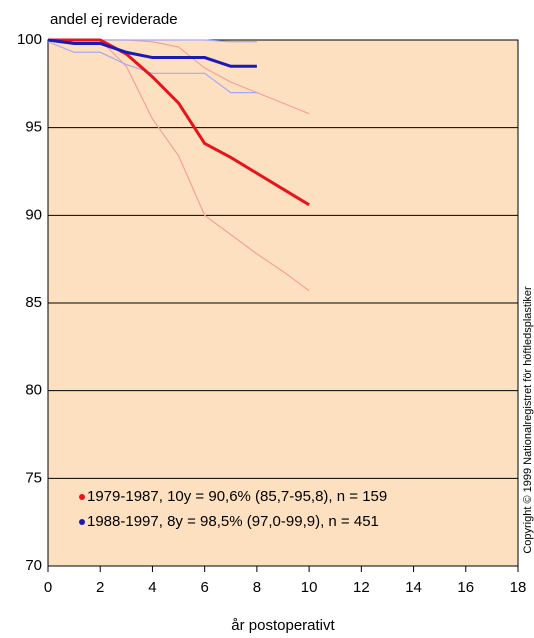 The width and height of the screenshot is (534, 638). I want to click on x-axis-label: år postoperativt, so click(283, 625).